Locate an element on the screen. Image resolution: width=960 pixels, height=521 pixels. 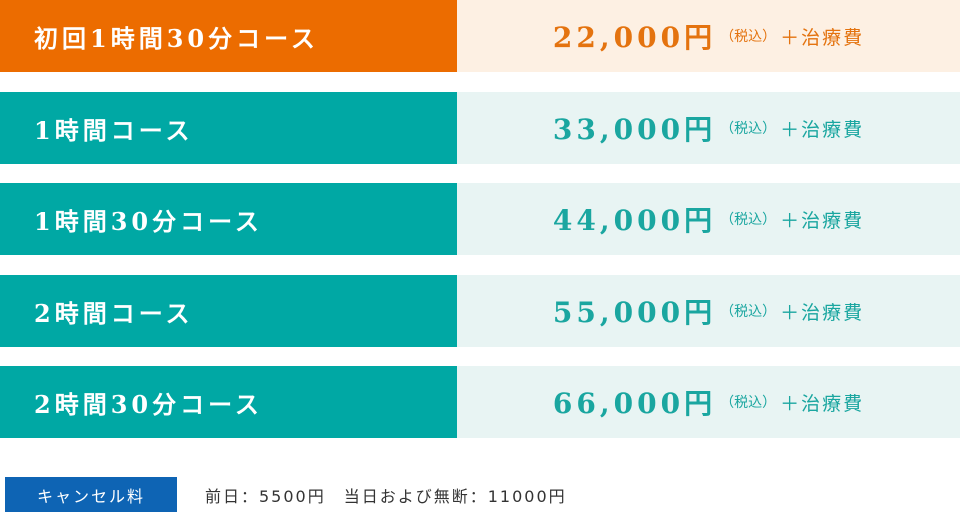
price: 44,000円 is located at coordinates (634, 220).